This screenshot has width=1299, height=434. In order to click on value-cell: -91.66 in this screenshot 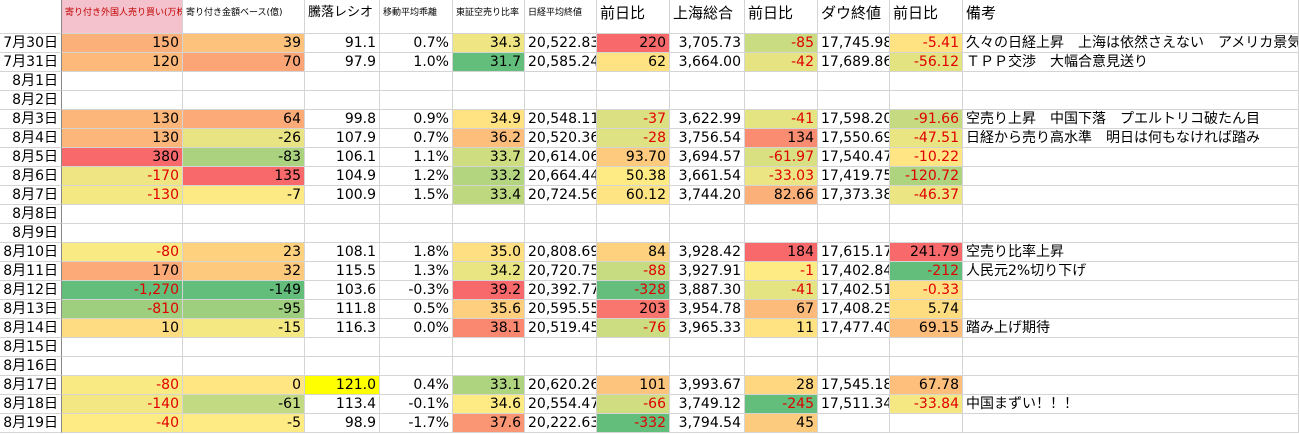, I will do `click(926, 119)`.